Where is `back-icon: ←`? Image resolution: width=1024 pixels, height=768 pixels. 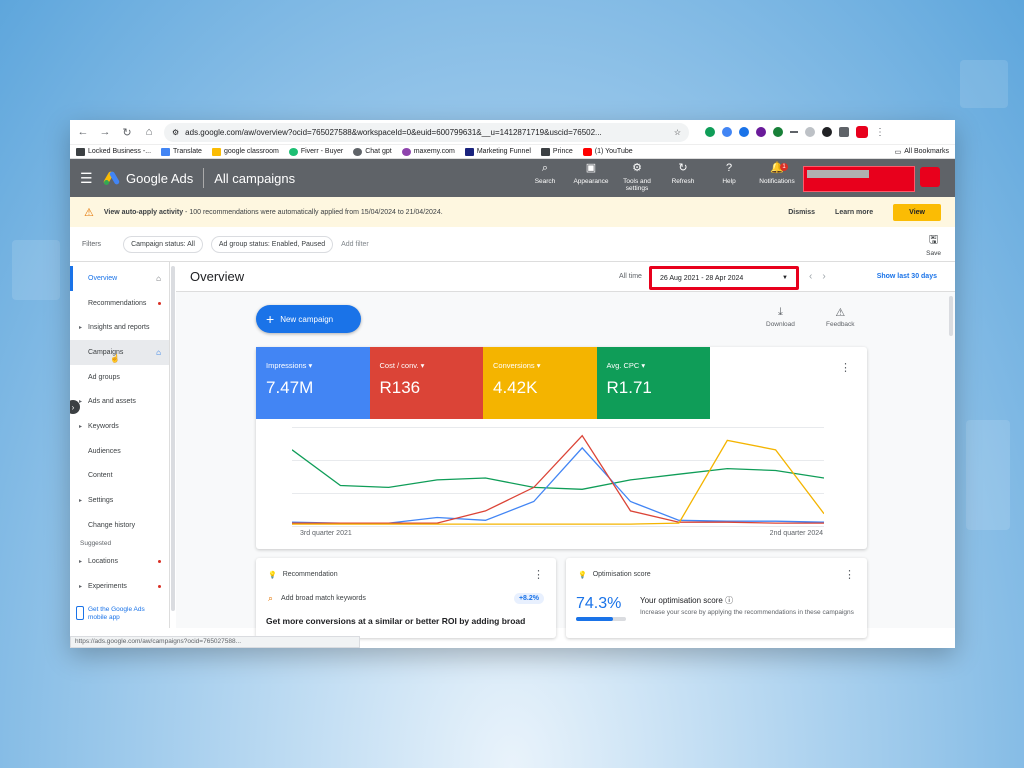 back-icon: ← is located at coordinates (83, 132).